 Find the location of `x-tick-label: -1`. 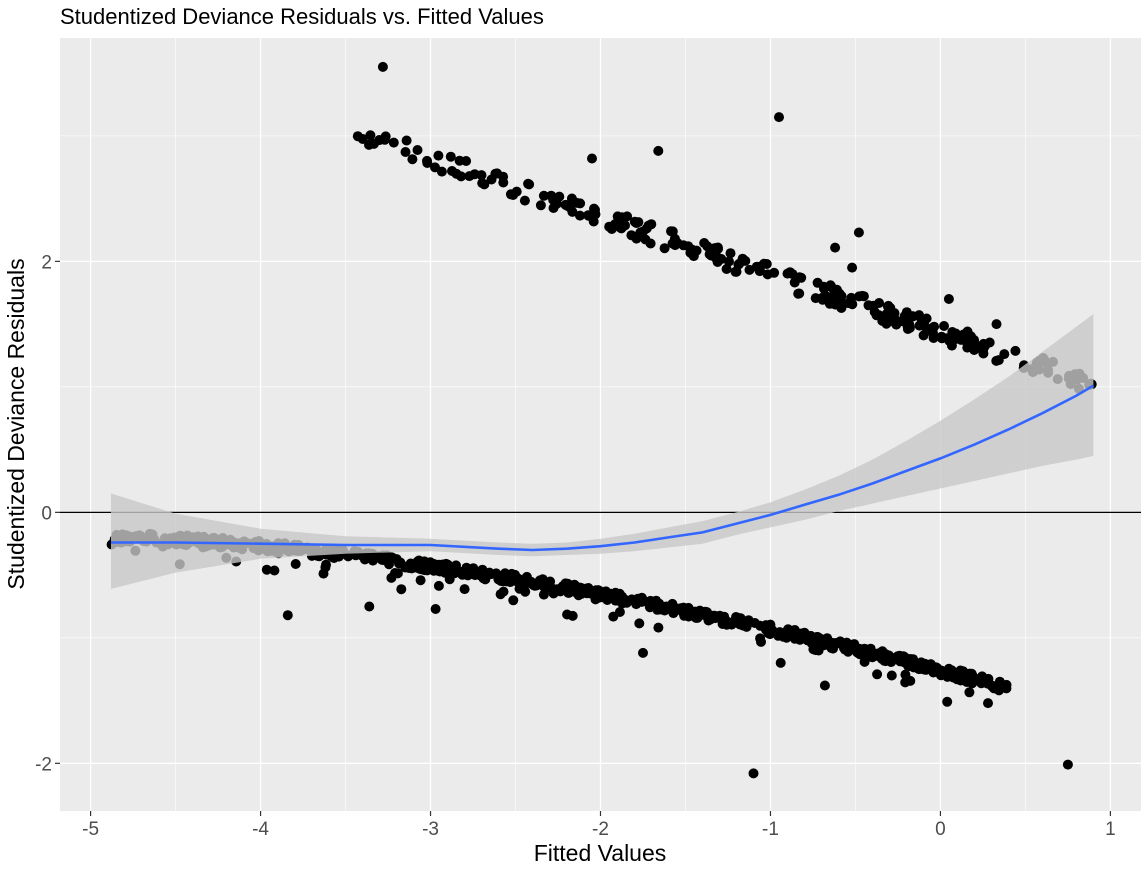

x-tick-label: -1 is located at coordinates (770, 829).